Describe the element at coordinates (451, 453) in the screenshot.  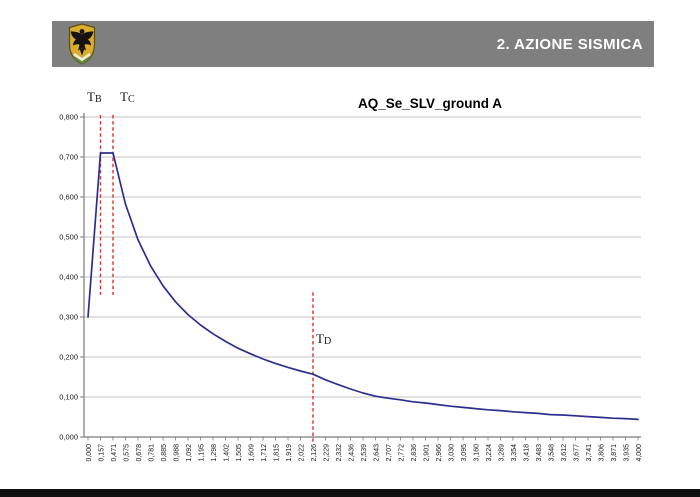
I see `x-tick-label: 3,030` at that location.